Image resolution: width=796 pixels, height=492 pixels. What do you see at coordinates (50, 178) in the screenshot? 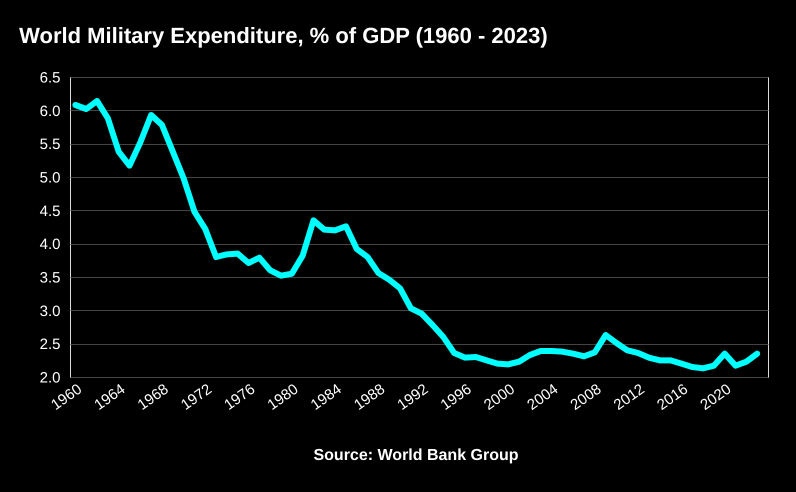
I see `y-tick-label: 5.0` at bounding box center [50, 178].